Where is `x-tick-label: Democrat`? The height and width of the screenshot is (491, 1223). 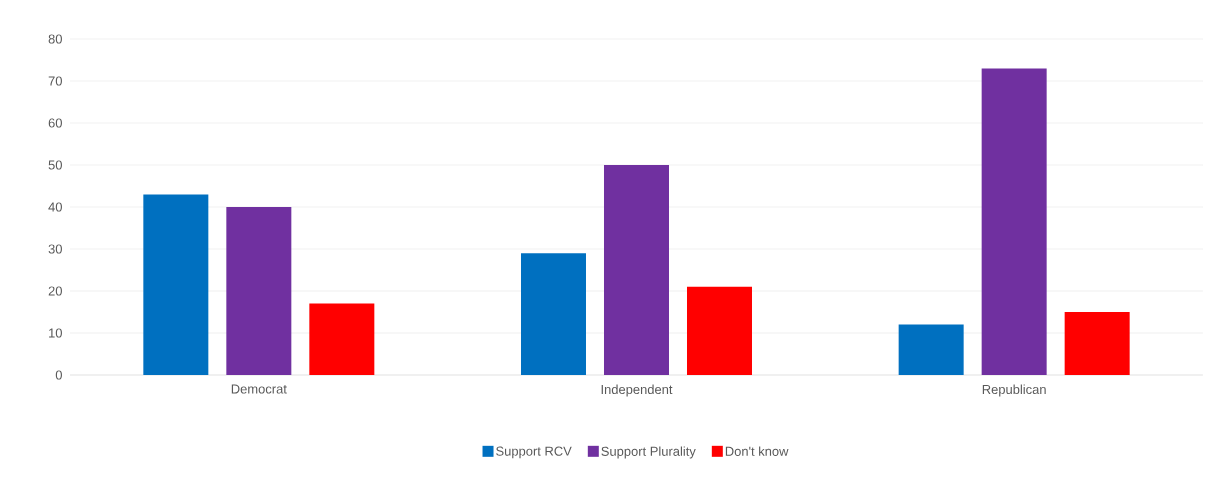 x-tick-label: Democrat is located at coordinates (259, 389).